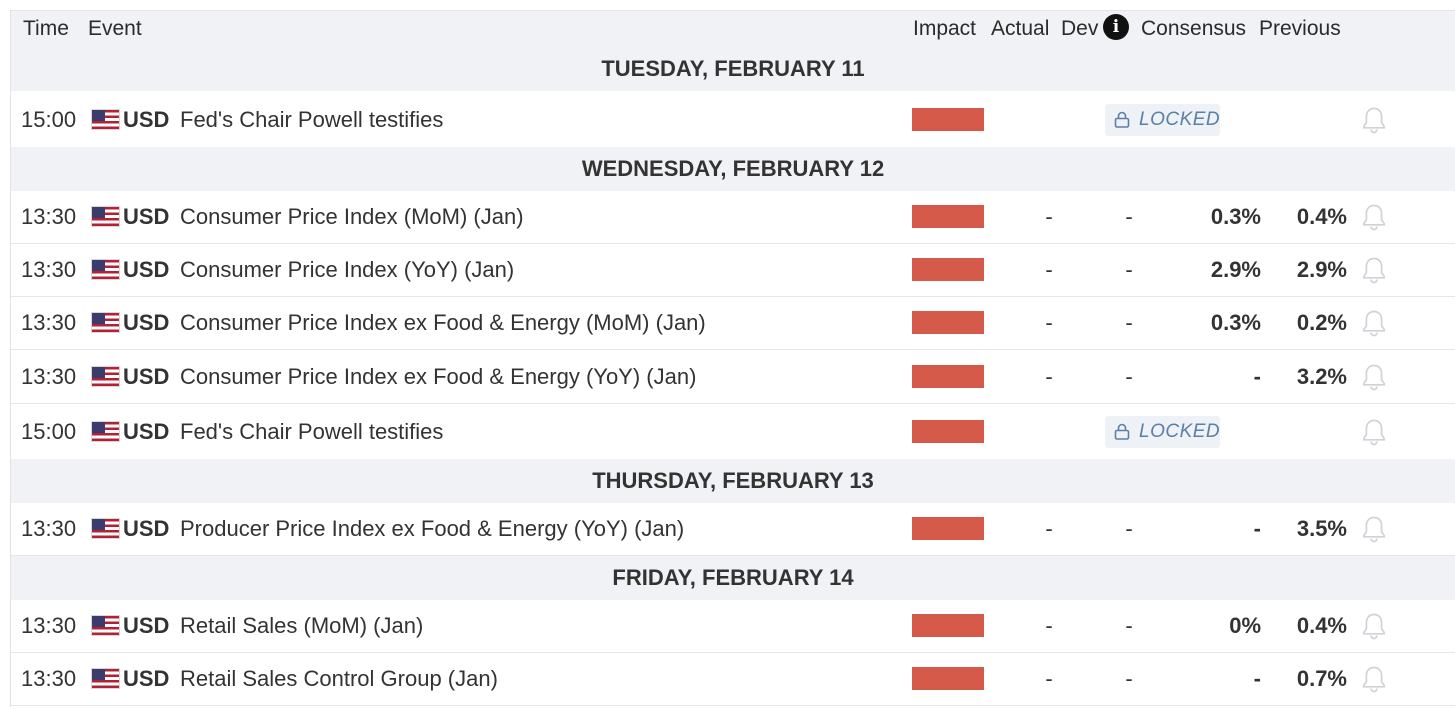 This screenshot has height=709, width=1456. Describe the element at coordinates (1235, 216) in the screenshot. I see `consensus-value: 0.3%` at that location.